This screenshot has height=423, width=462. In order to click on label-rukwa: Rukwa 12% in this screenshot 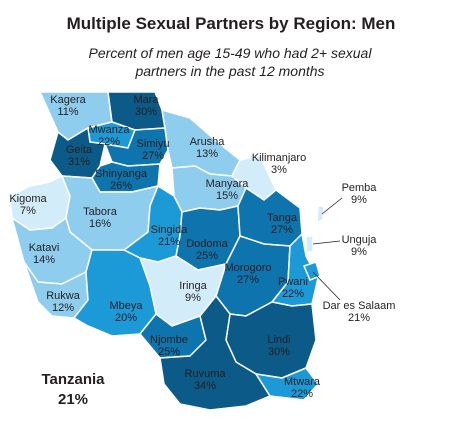, I will do `click(63, 302)`.